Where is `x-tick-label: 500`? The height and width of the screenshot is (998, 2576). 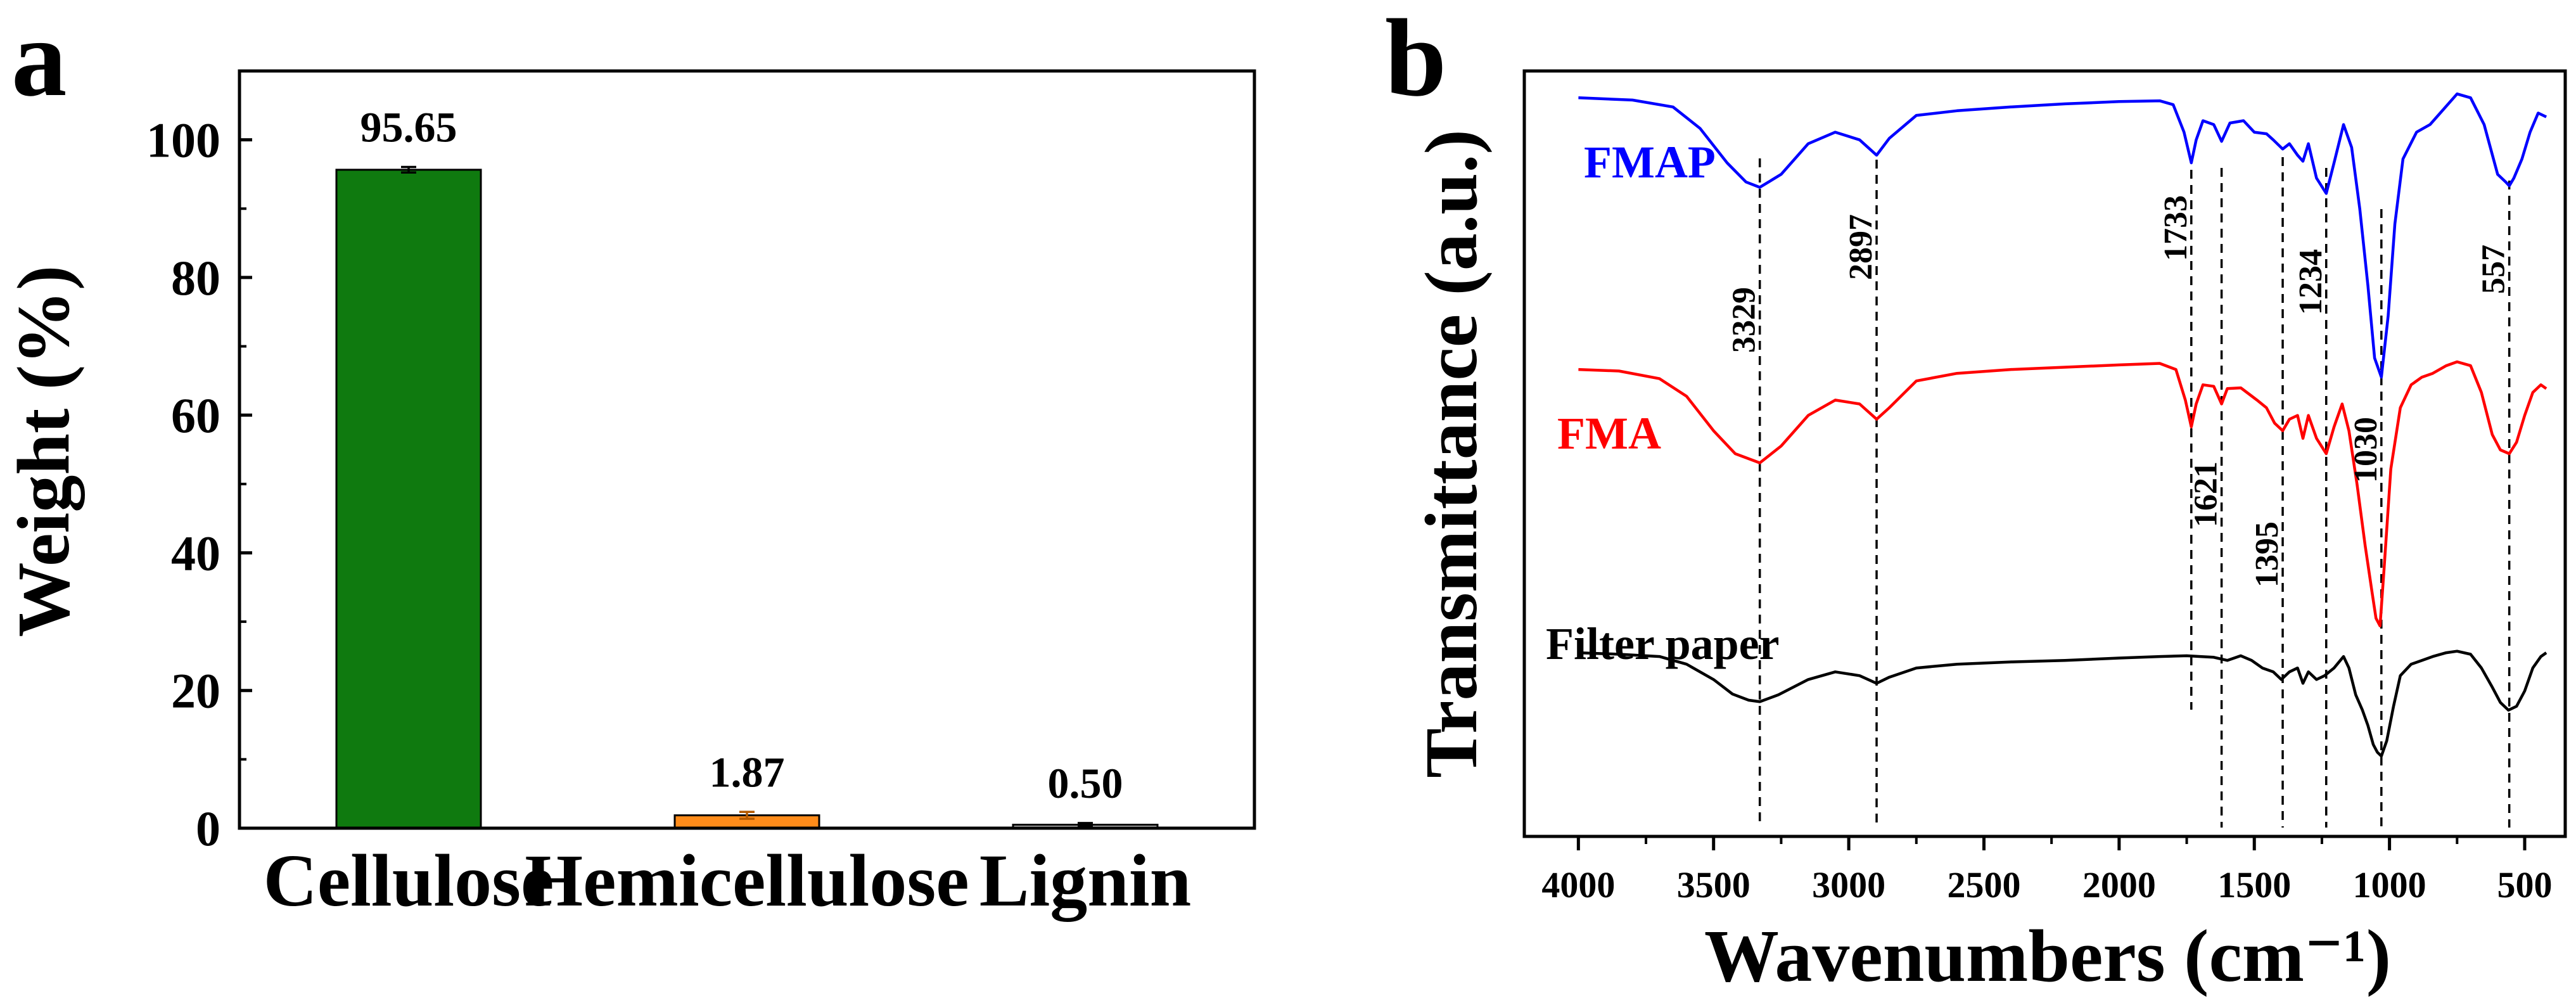 x-tick-label: 500 is located at coordinates (2525, 884).